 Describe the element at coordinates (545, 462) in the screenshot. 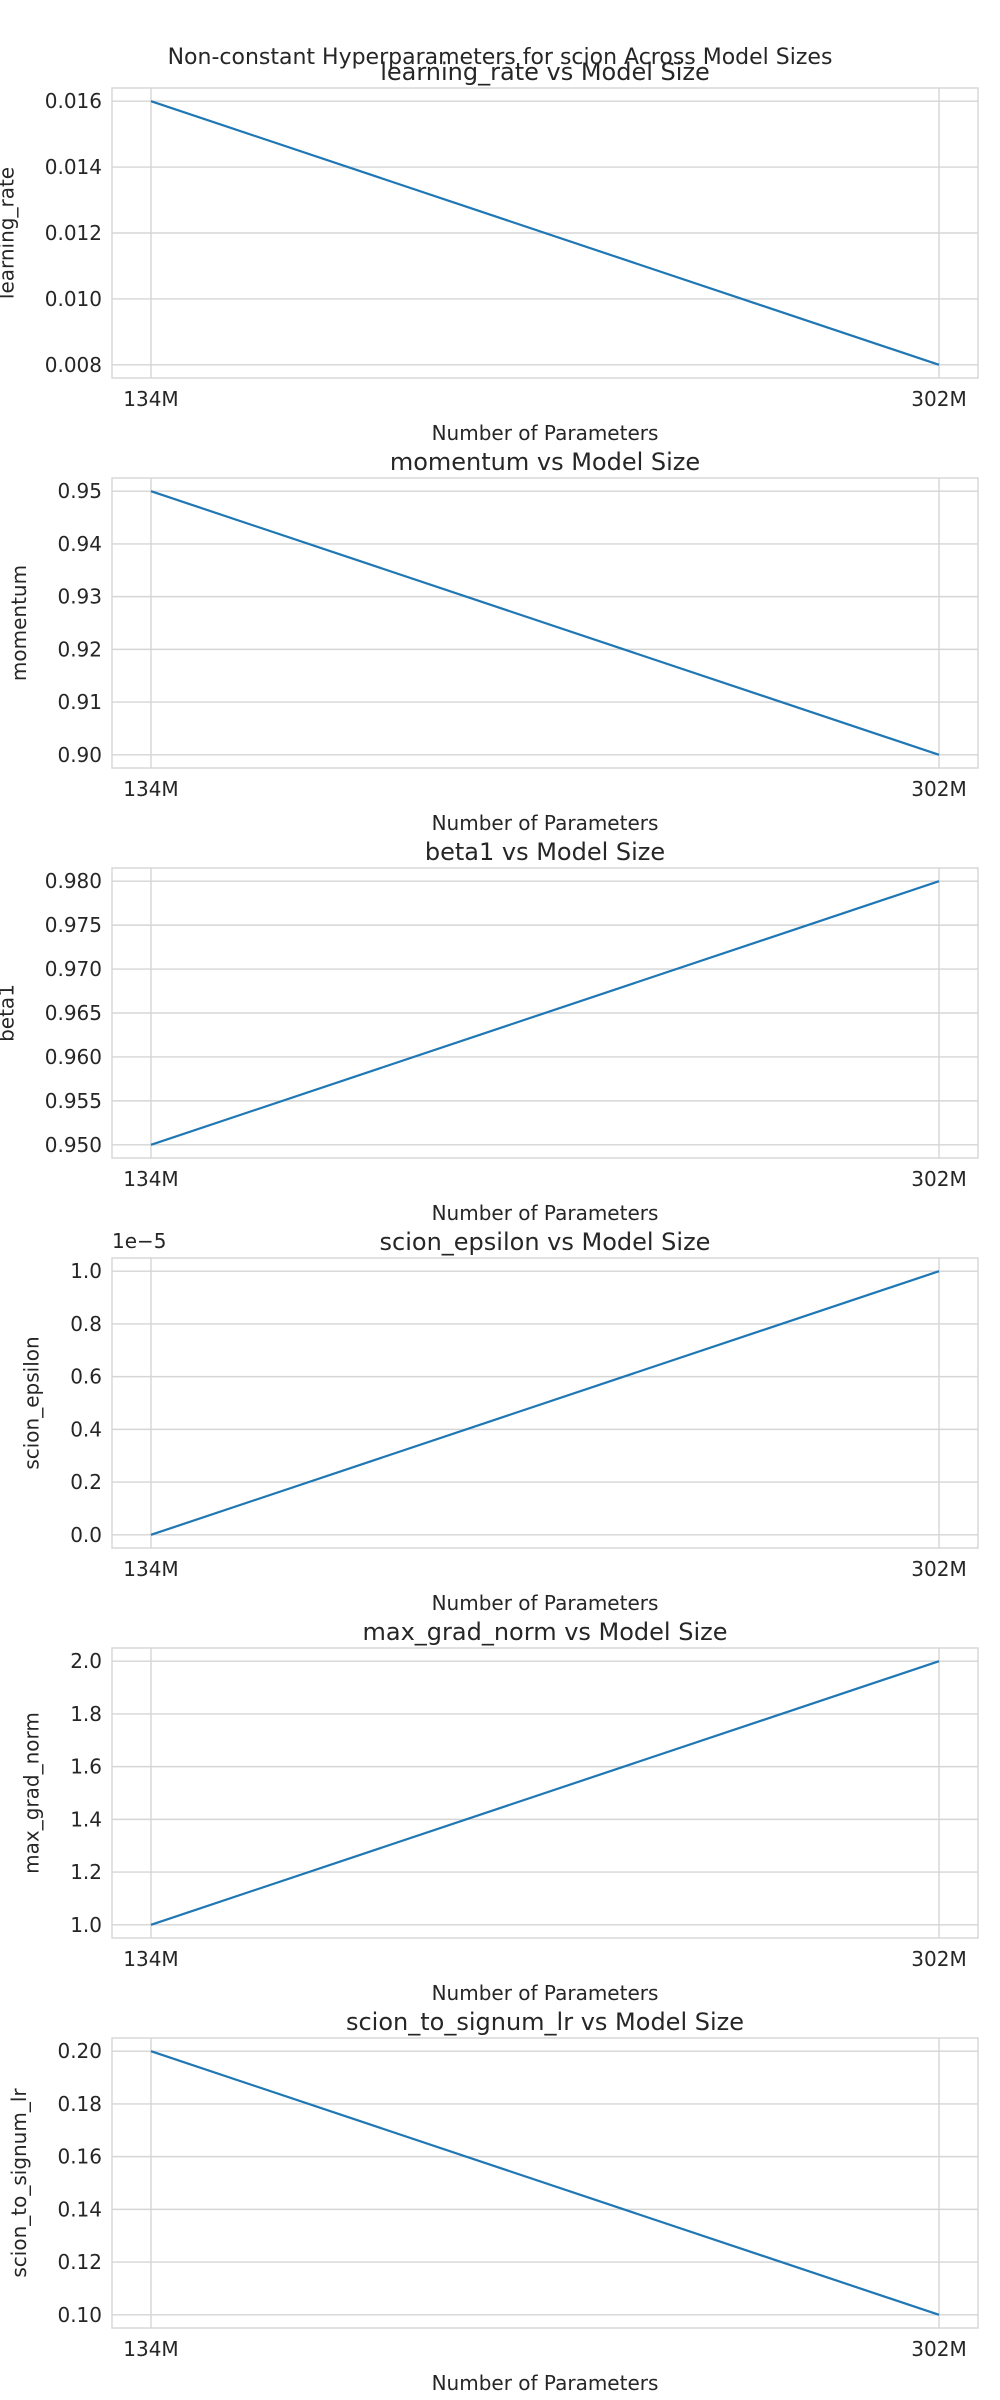

I see `subplot-title: momentum vs Model Size` at that location.